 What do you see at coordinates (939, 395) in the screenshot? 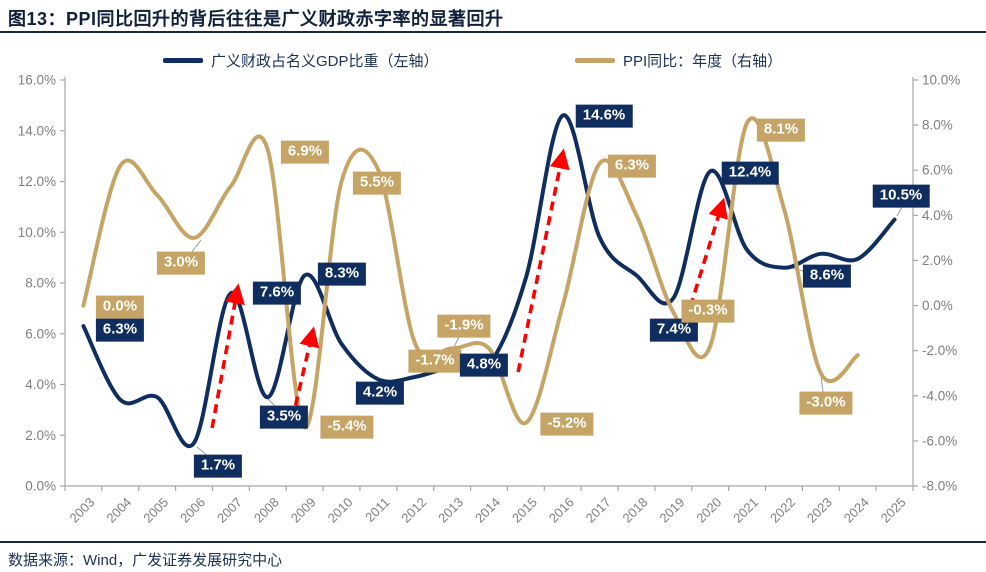
I see `y-axis-right-tick-label: -4.0%` at bounding box center [939, 395].